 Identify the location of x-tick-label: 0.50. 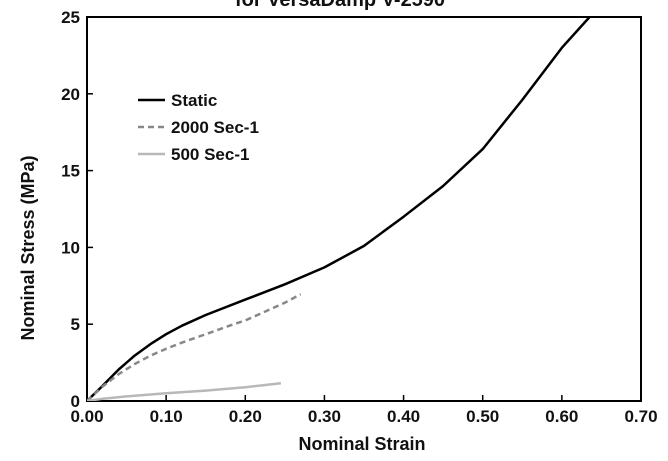
(482, 416).